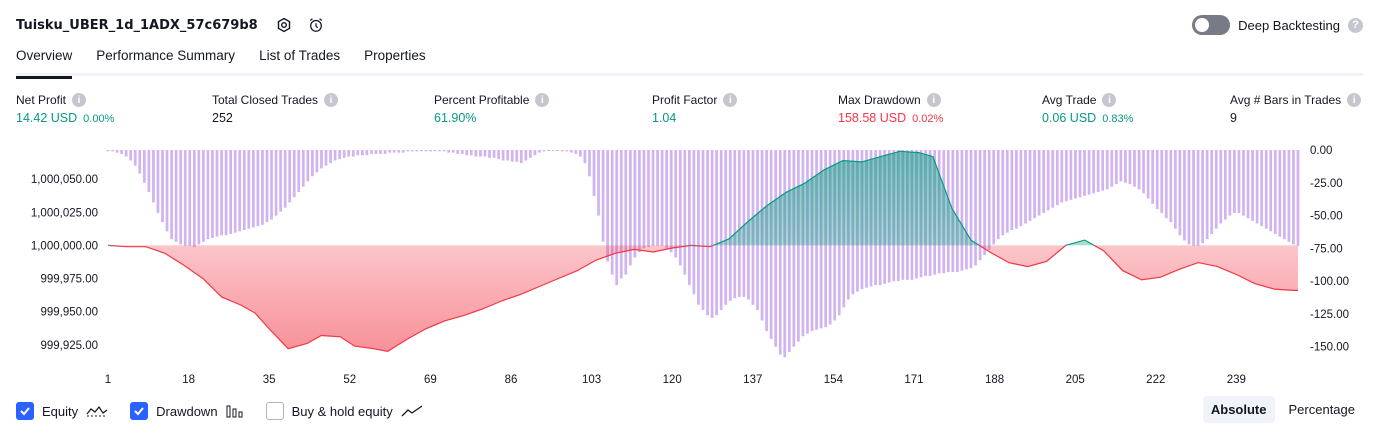 Image resolution: width=1379 pixels, height=435 pixels. I want to click on deep-backtesting-toggle, so click(1211, 25).